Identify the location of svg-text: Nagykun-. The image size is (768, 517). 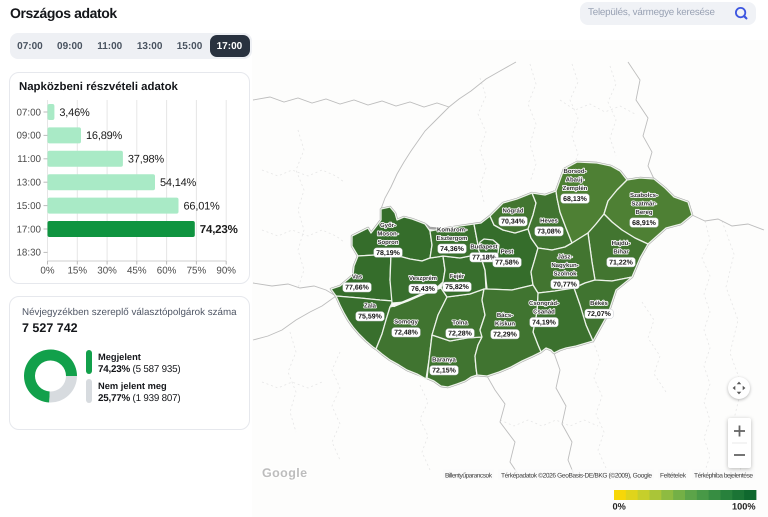
(564, 265).